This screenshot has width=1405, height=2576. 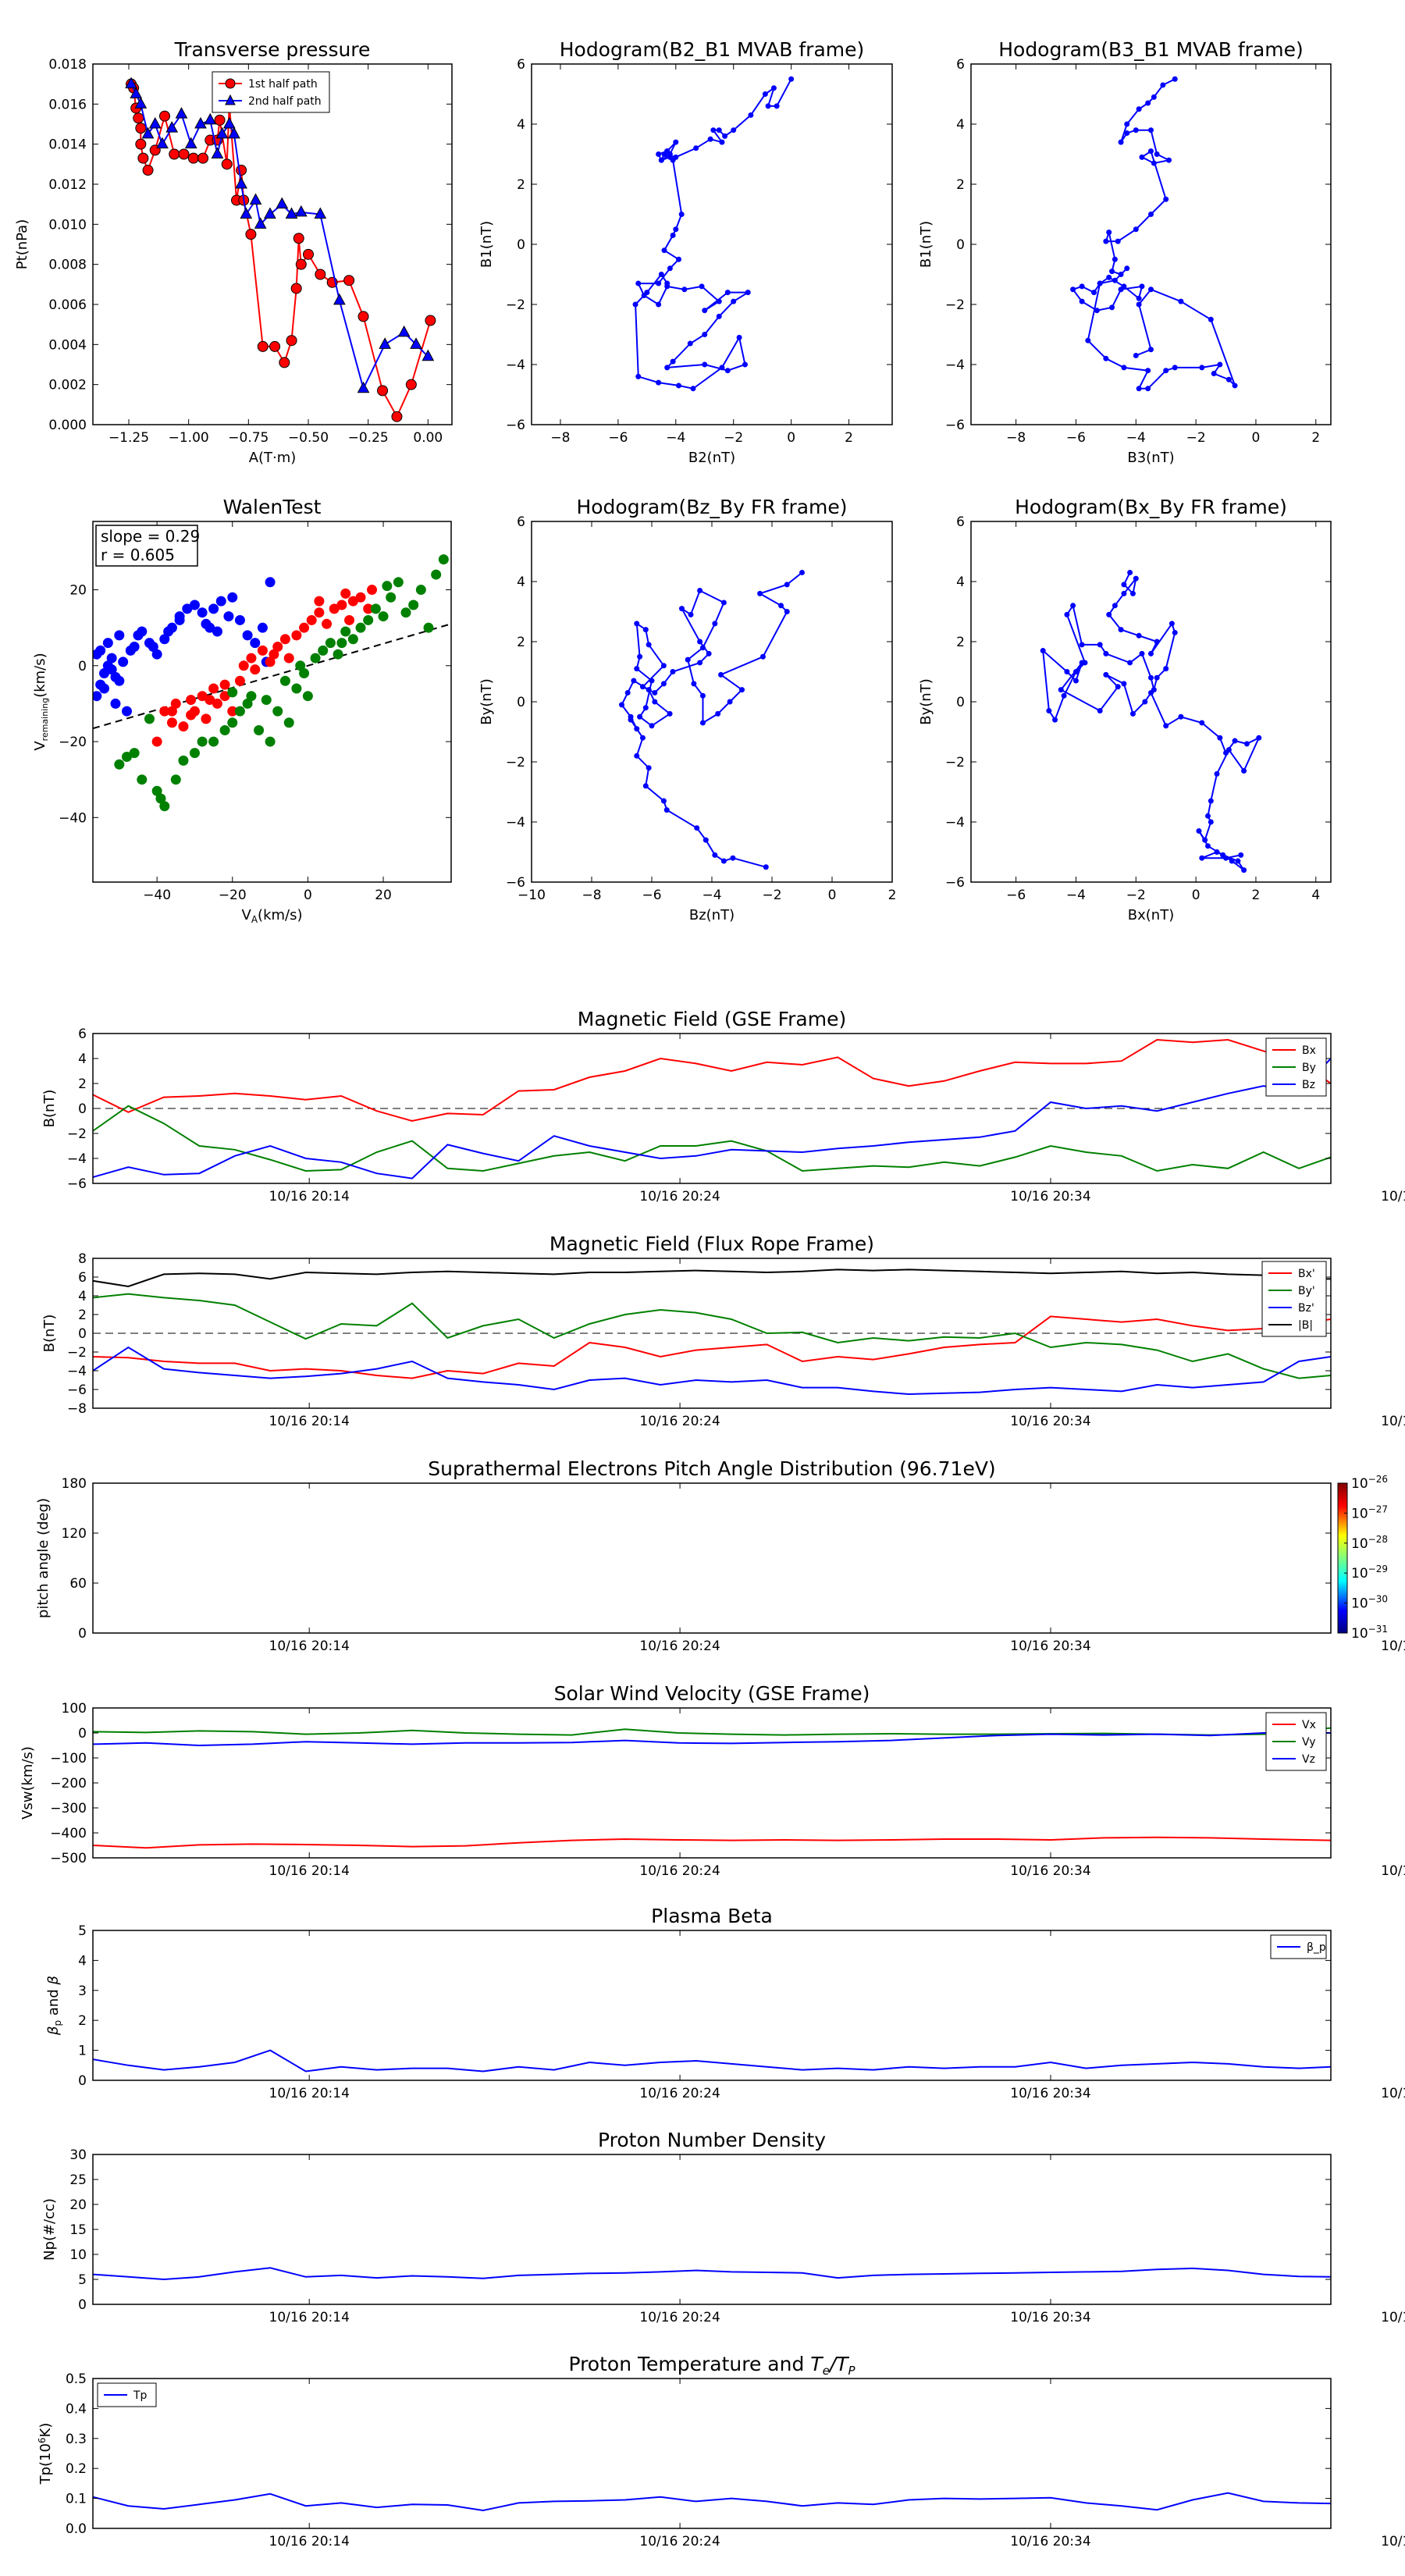 What do you see at coordinates (280, 915) in the screenshot?
I see `x-axis-label-unit: (km/s)` at bounding box center [280, 915].